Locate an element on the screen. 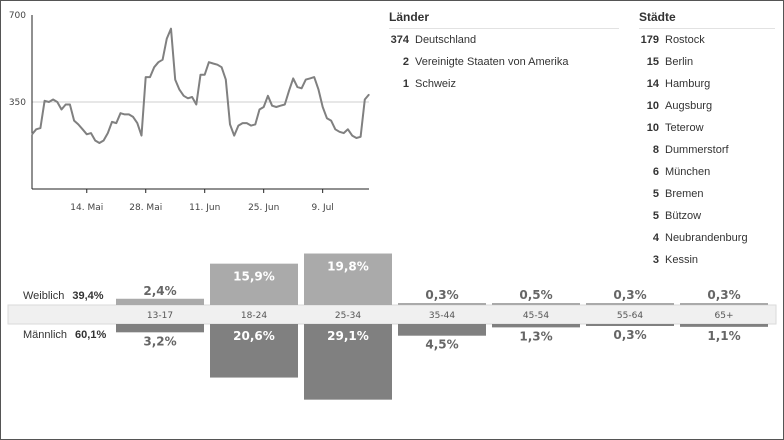 The width and height of the screenshot is (784, 440). age-category-label: 13-17 is located at coordinates (160, 316).